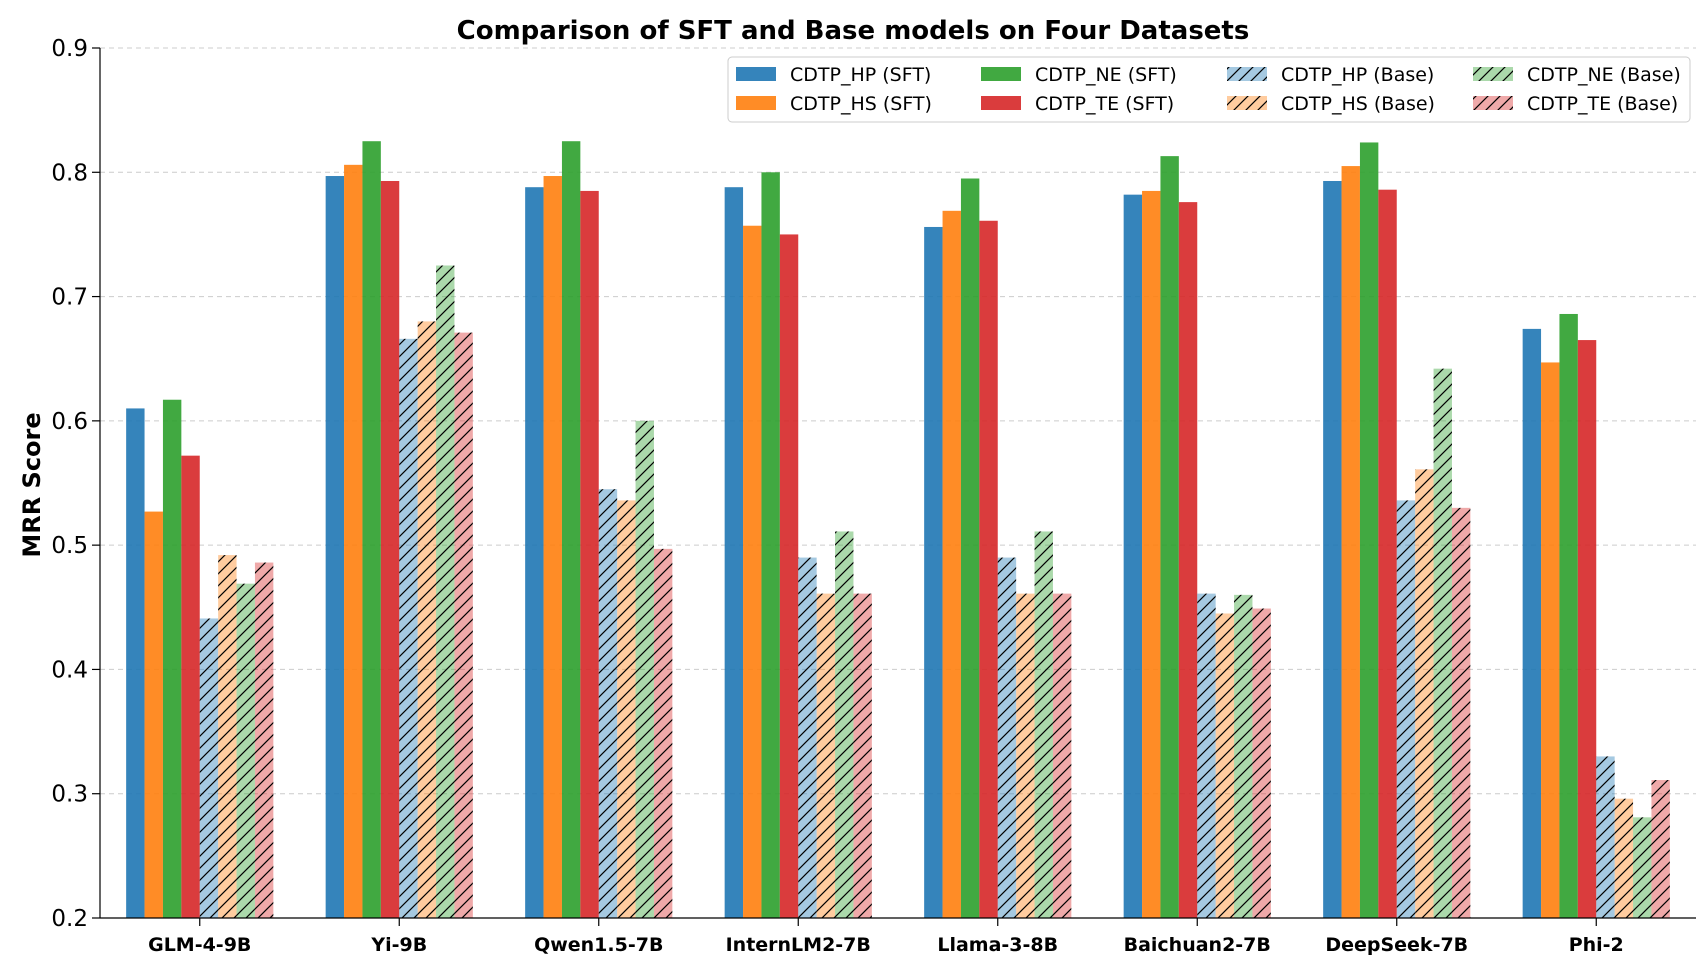 This screenshot has width=1706, height=966. I want to click on y-tick-label: 0.5, so click(69, 546).